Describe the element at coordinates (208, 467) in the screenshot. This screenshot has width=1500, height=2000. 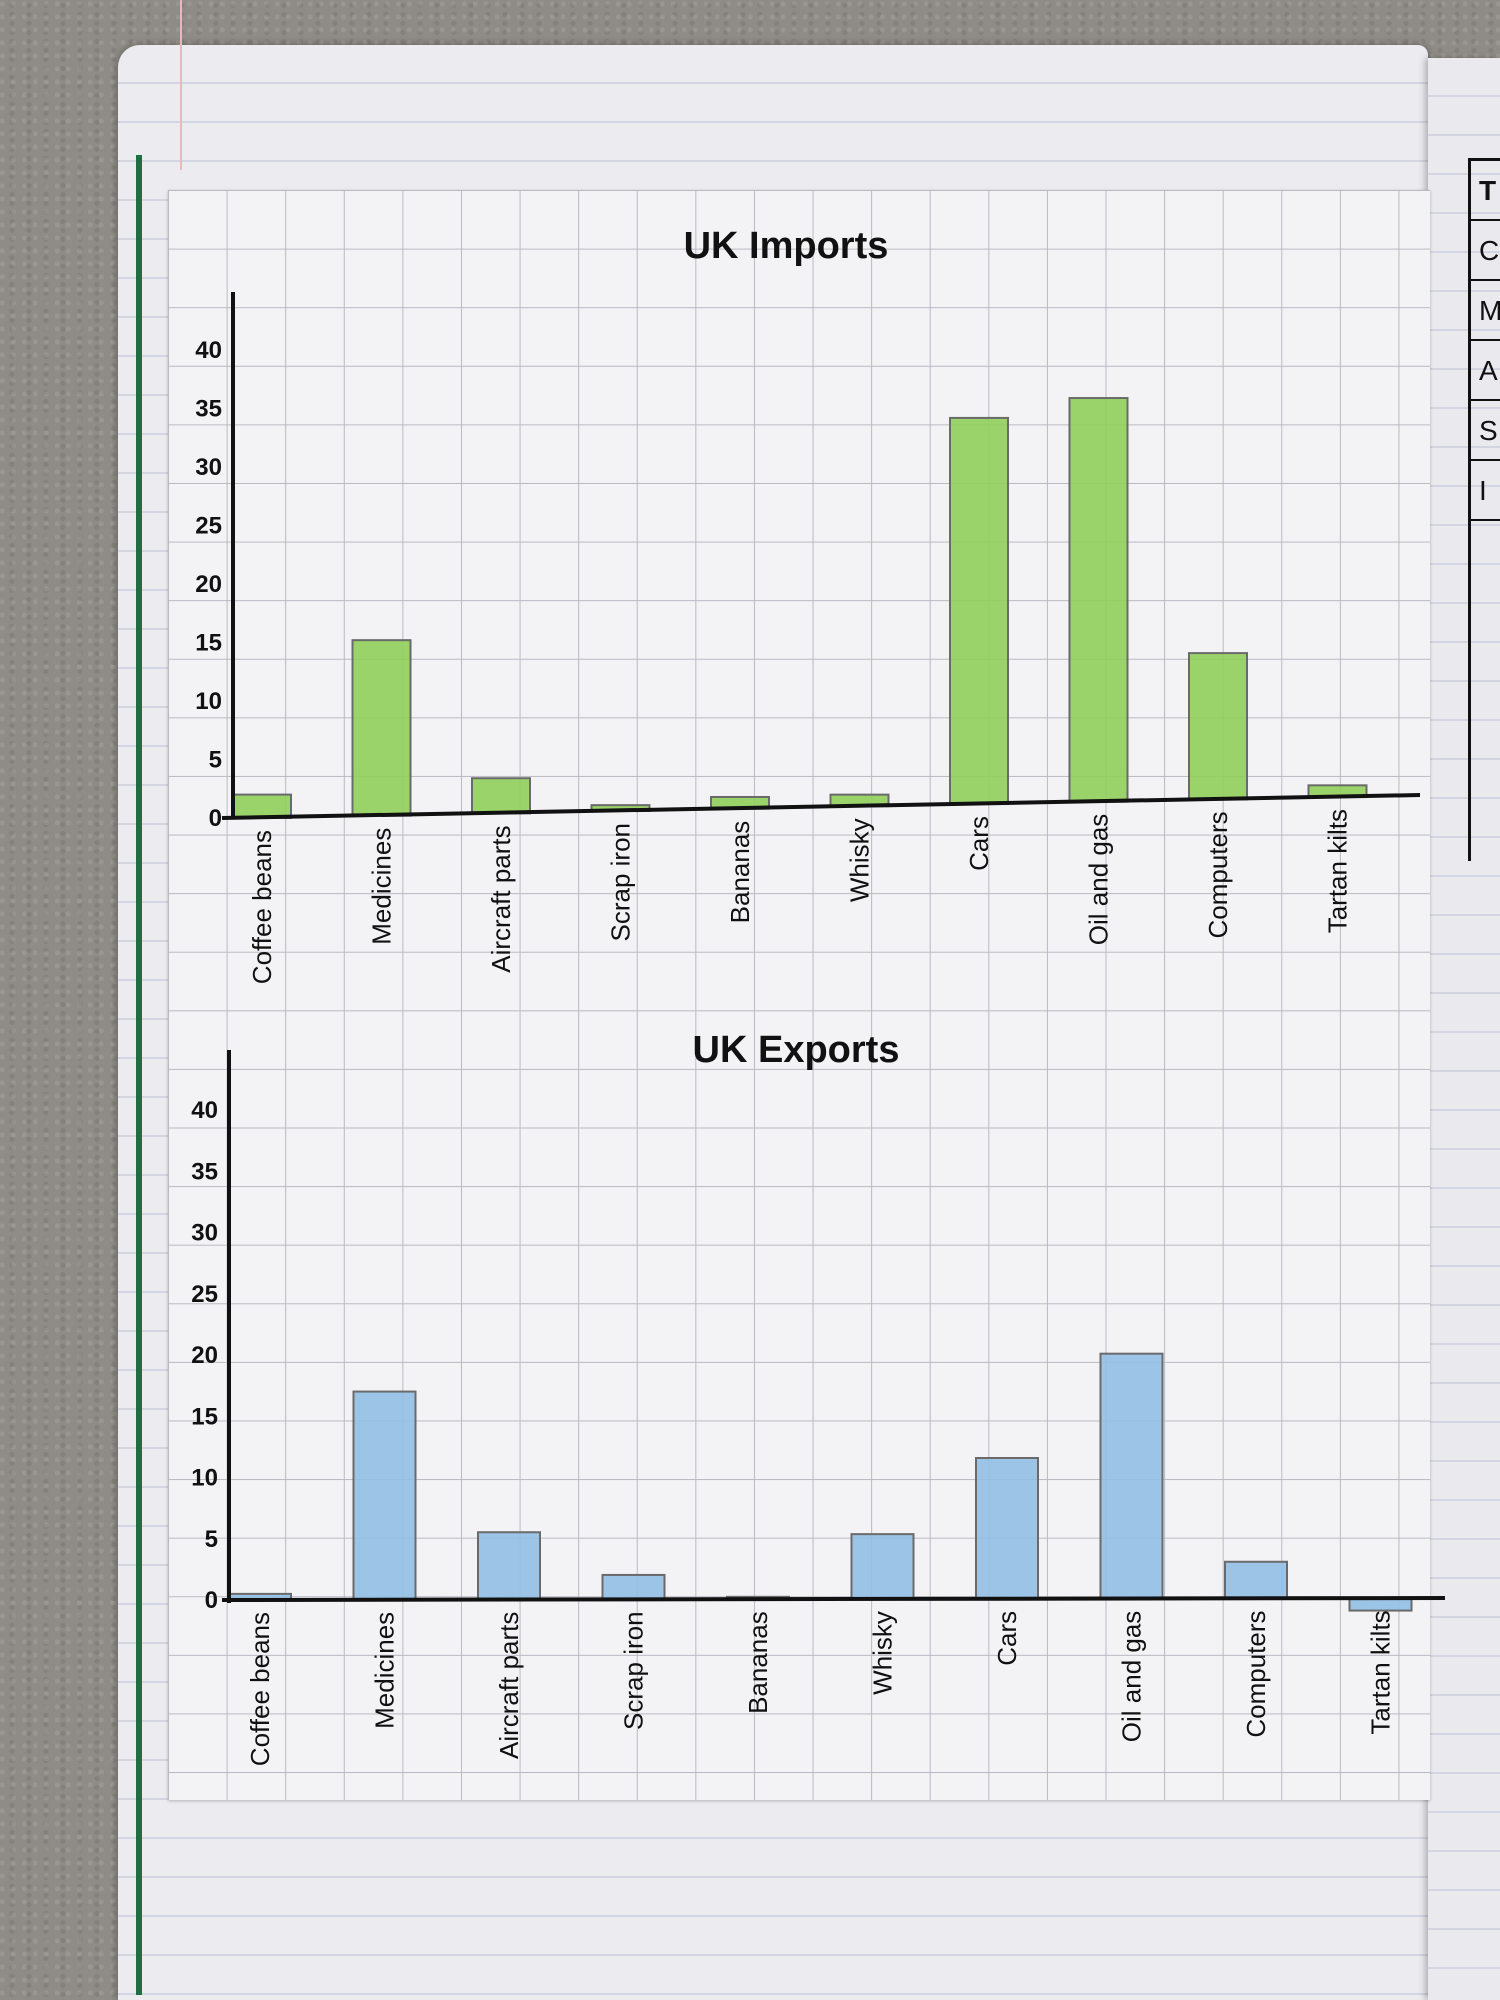
I see `imports-y-tick-label: 30` at that location.